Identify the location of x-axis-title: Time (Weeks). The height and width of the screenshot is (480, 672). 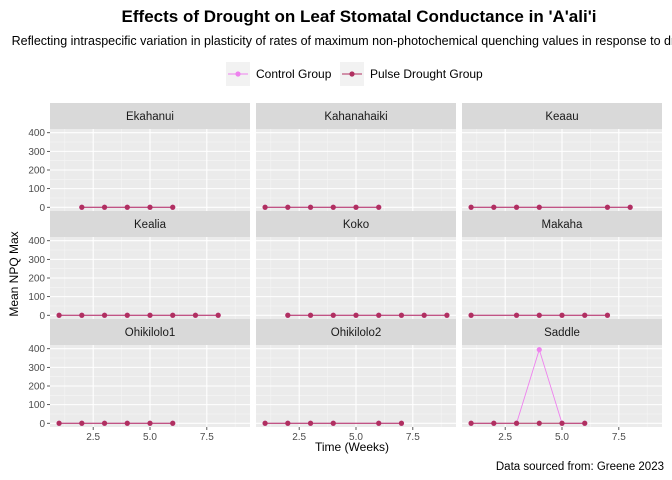
(352, 447).